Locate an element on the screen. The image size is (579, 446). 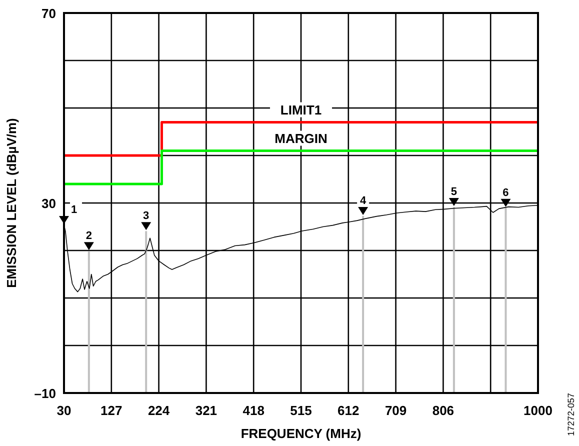
y-tick-label: –10 is located at coordinates (45, 393).